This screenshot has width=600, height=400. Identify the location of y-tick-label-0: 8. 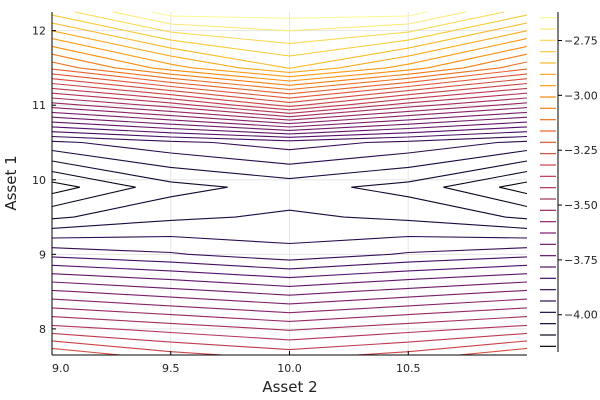
(42, 329).